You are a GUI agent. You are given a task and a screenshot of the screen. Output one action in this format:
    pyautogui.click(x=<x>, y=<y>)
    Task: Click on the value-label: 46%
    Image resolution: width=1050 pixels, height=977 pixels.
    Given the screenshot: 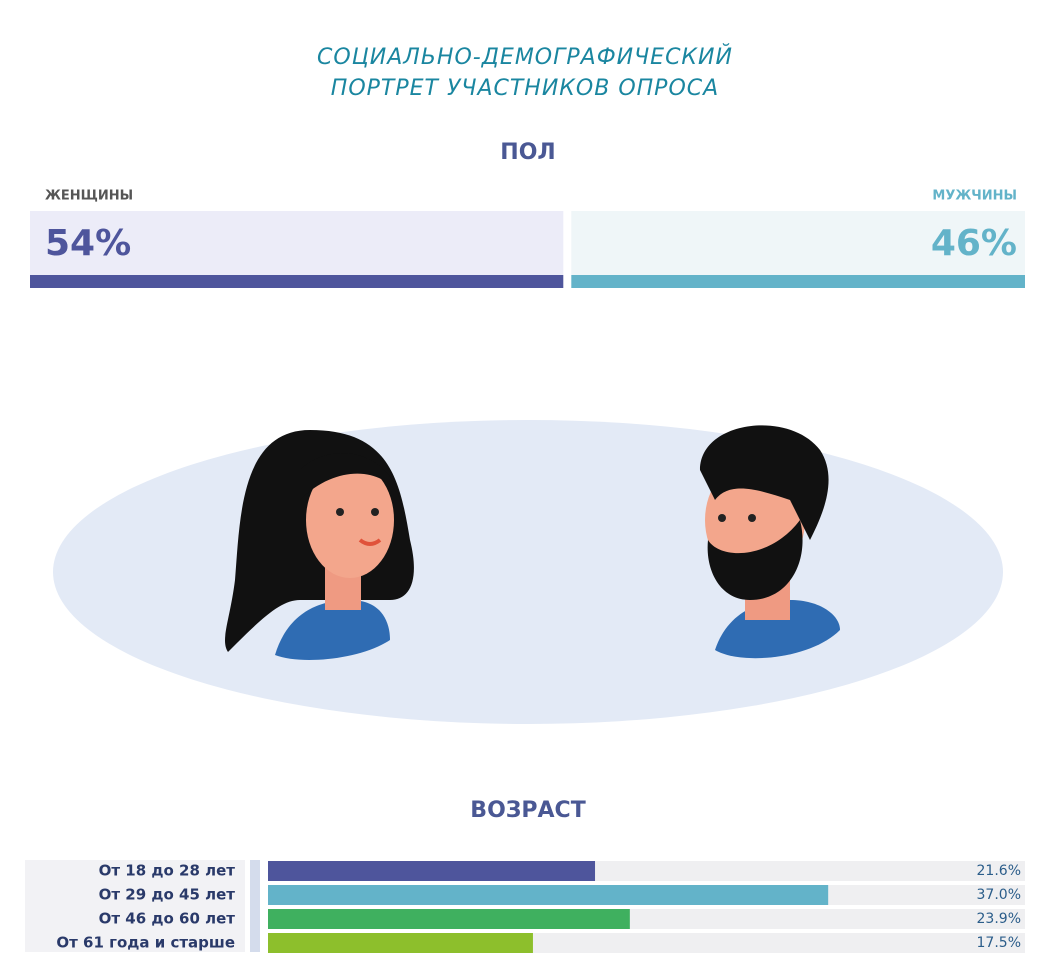 What is the action you would take?
    pyautogui.click(x=974, y=243)
    